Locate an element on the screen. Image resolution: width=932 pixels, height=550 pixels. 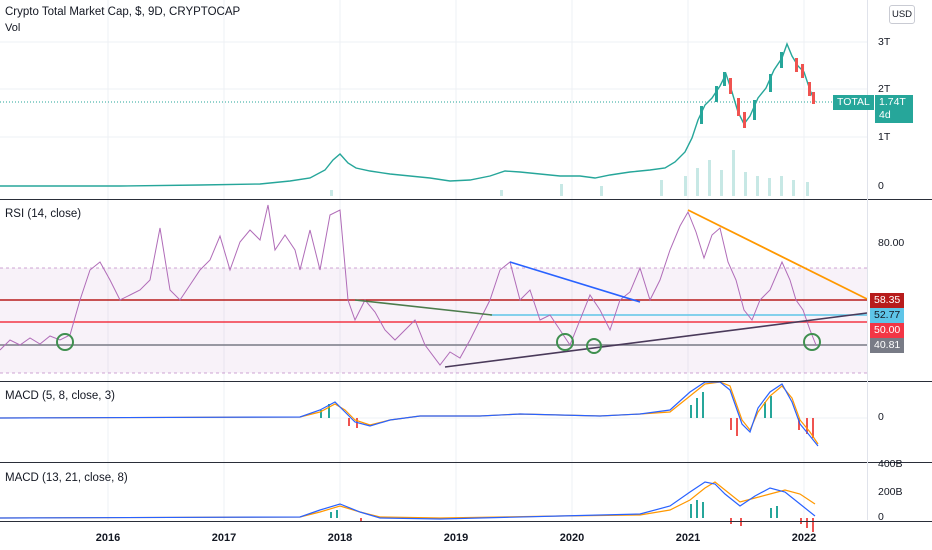
time-axis-label: 2018 is located at coordinates (340, 538).